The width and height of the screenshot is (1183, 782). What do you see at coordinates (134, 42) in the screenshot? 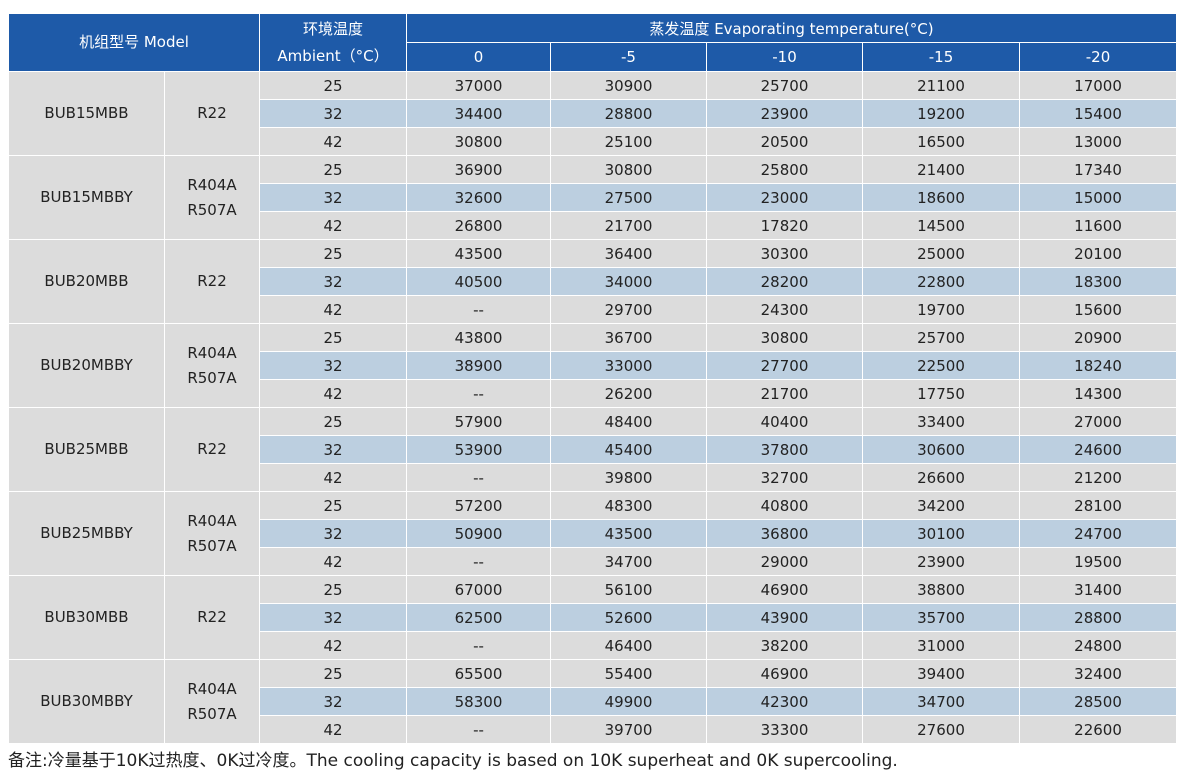
I see `model-header: 机组型号 Model` at bounding box center [134, 42].